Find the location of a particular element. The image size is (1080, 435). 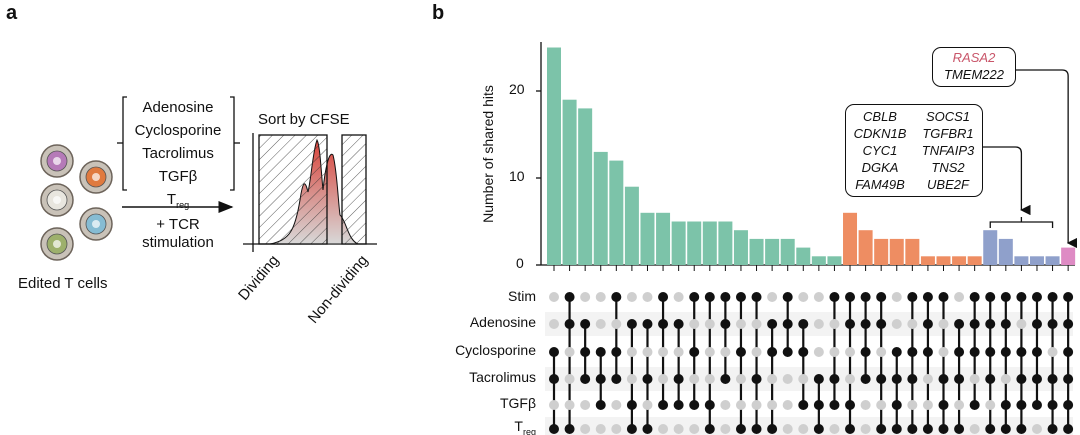

cells-label: Edited T cells is located at coordinates (63, 283).